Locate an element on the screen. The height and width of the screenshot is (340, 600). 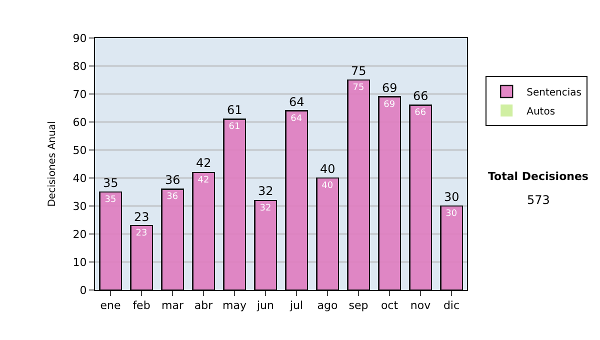
y-tick-label: 0 is located at coordinates (83, 290).